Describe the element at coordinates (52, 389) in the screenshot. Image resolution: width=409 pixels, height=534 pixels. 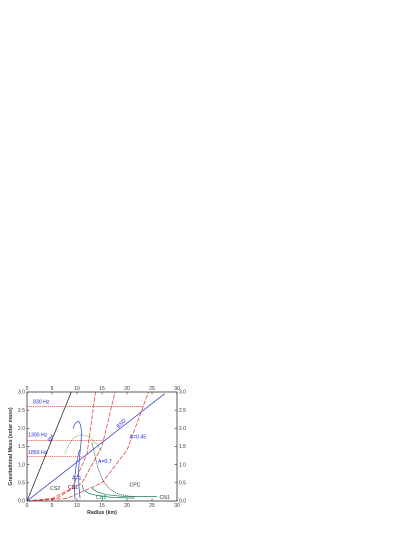
I see `x-tick-label-top: 5` at that location.